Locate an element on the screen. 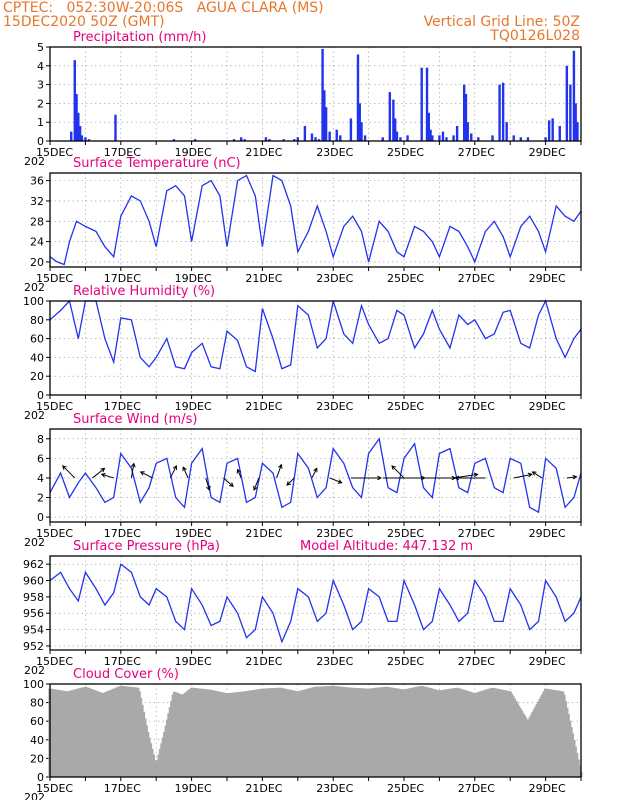 The height and width of the screenshot is (800, 618). panel-6-title: Cloud Cover (%) is located at coordinates (126, 674).